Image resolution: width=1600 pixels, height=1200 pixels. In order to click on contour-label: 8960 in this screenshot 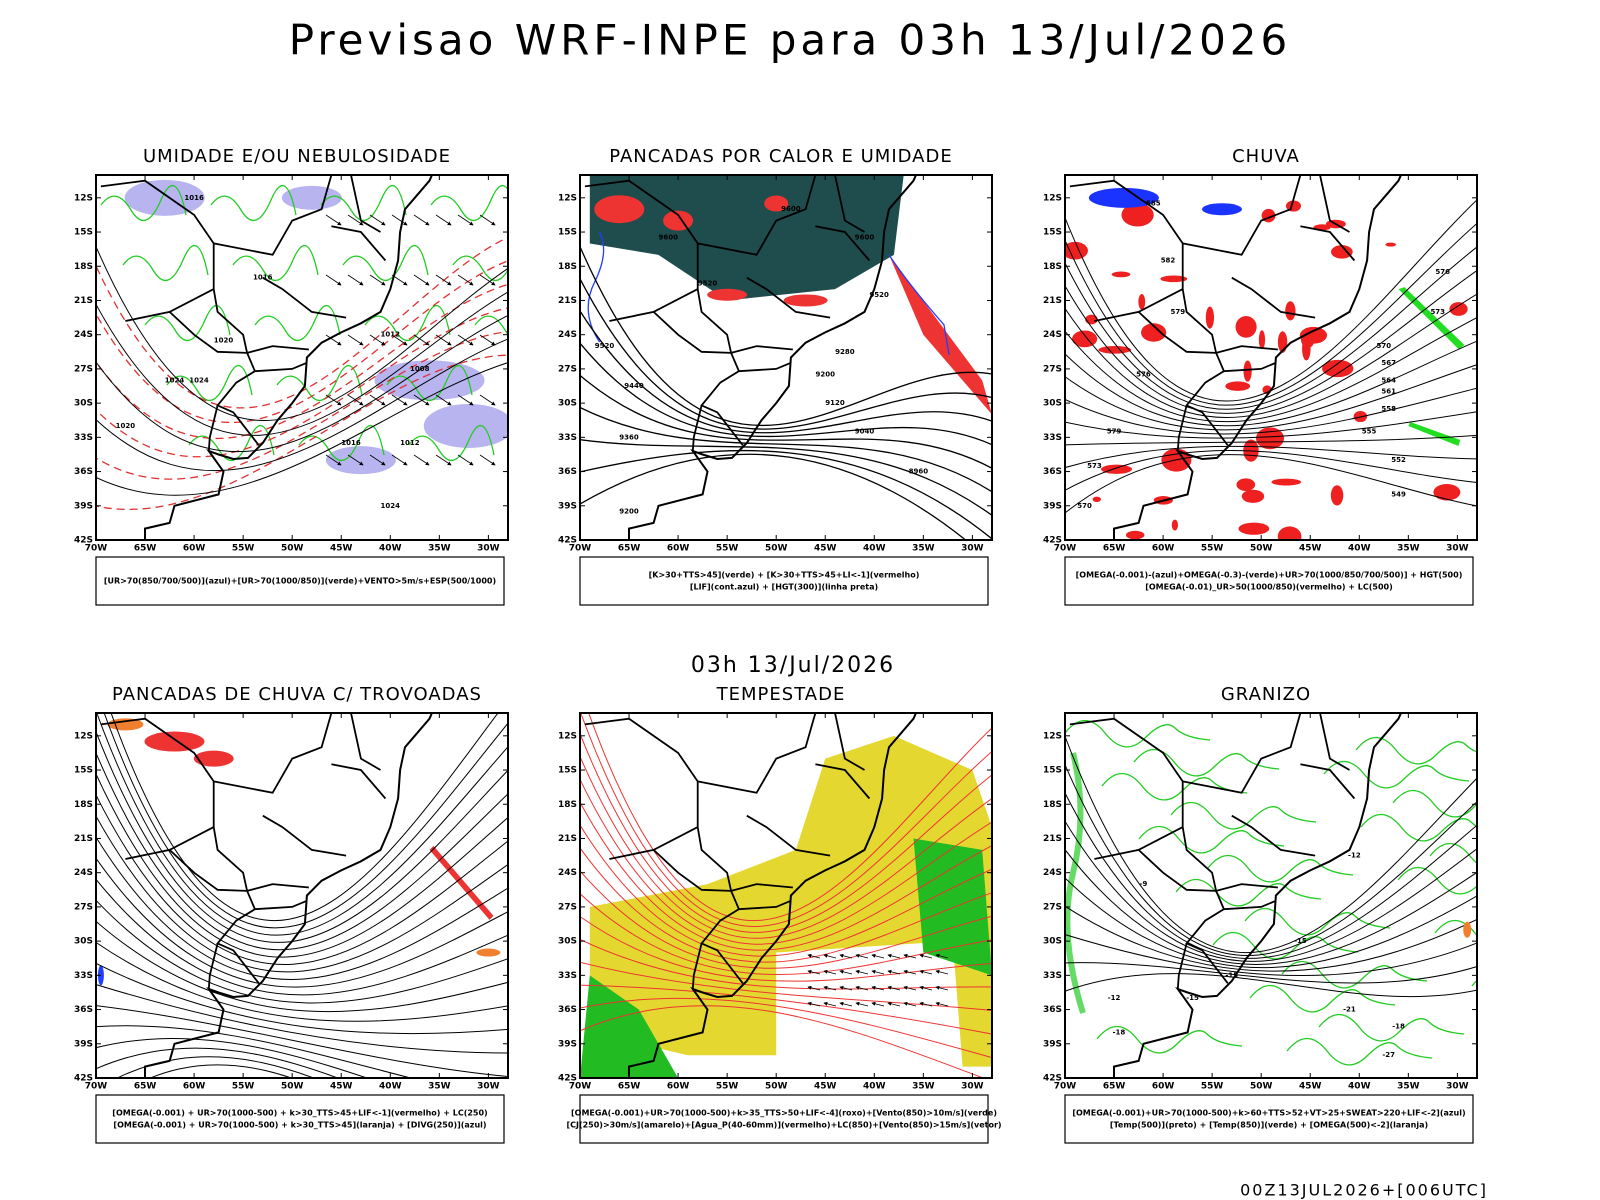, I will do `click(919, 472)`.